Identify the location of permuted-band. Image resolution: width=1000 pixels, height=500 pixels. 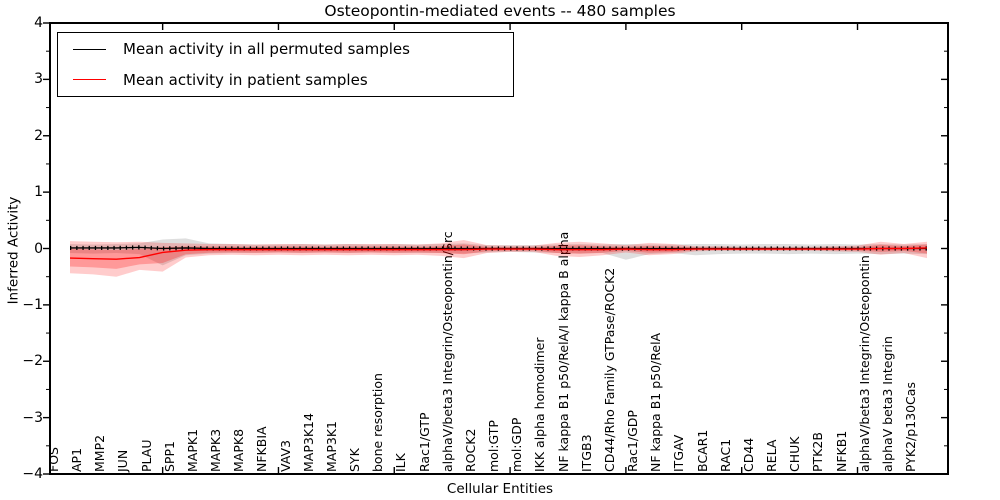
(498, 252).